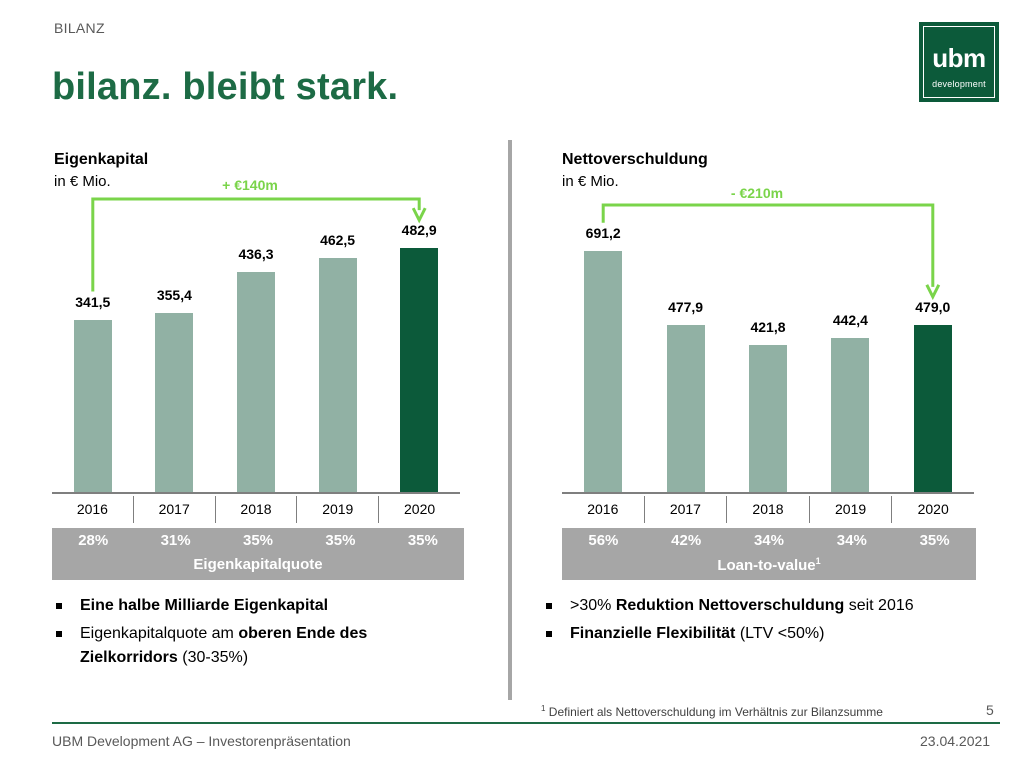 This screenshot has height=768, width=1024. I want to click on bar-eigenkapital-2017, so click(174, 402).